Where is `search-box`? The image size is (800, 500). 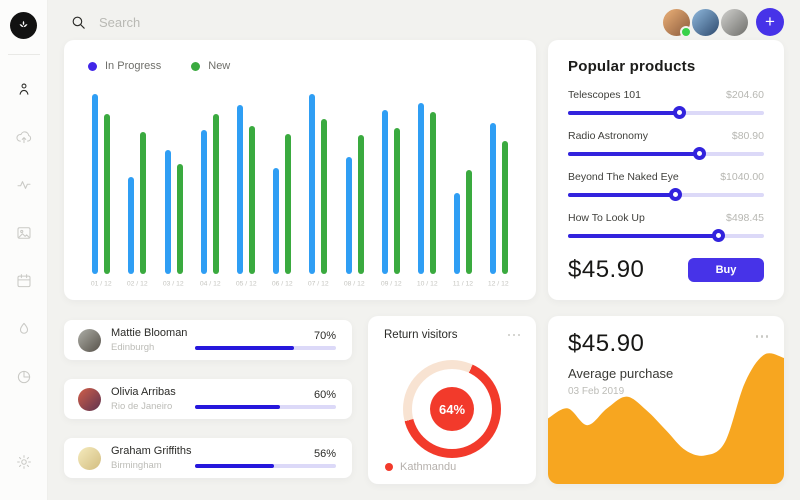
search-box is located at coordinates (195, 22).